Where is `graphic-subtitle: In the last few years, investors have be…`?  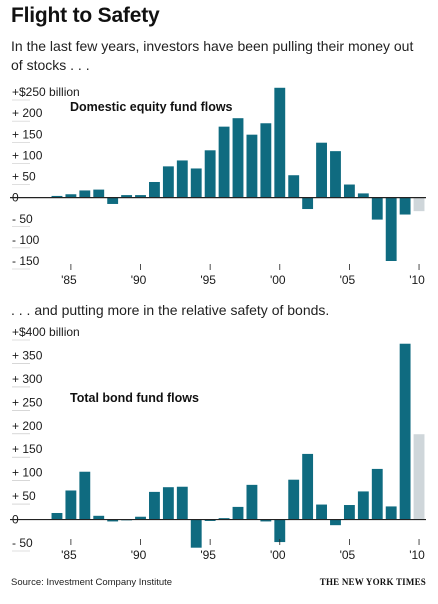
graphic-subtitle: In the last few years, investors have be… is located at coordinates (212, 55).